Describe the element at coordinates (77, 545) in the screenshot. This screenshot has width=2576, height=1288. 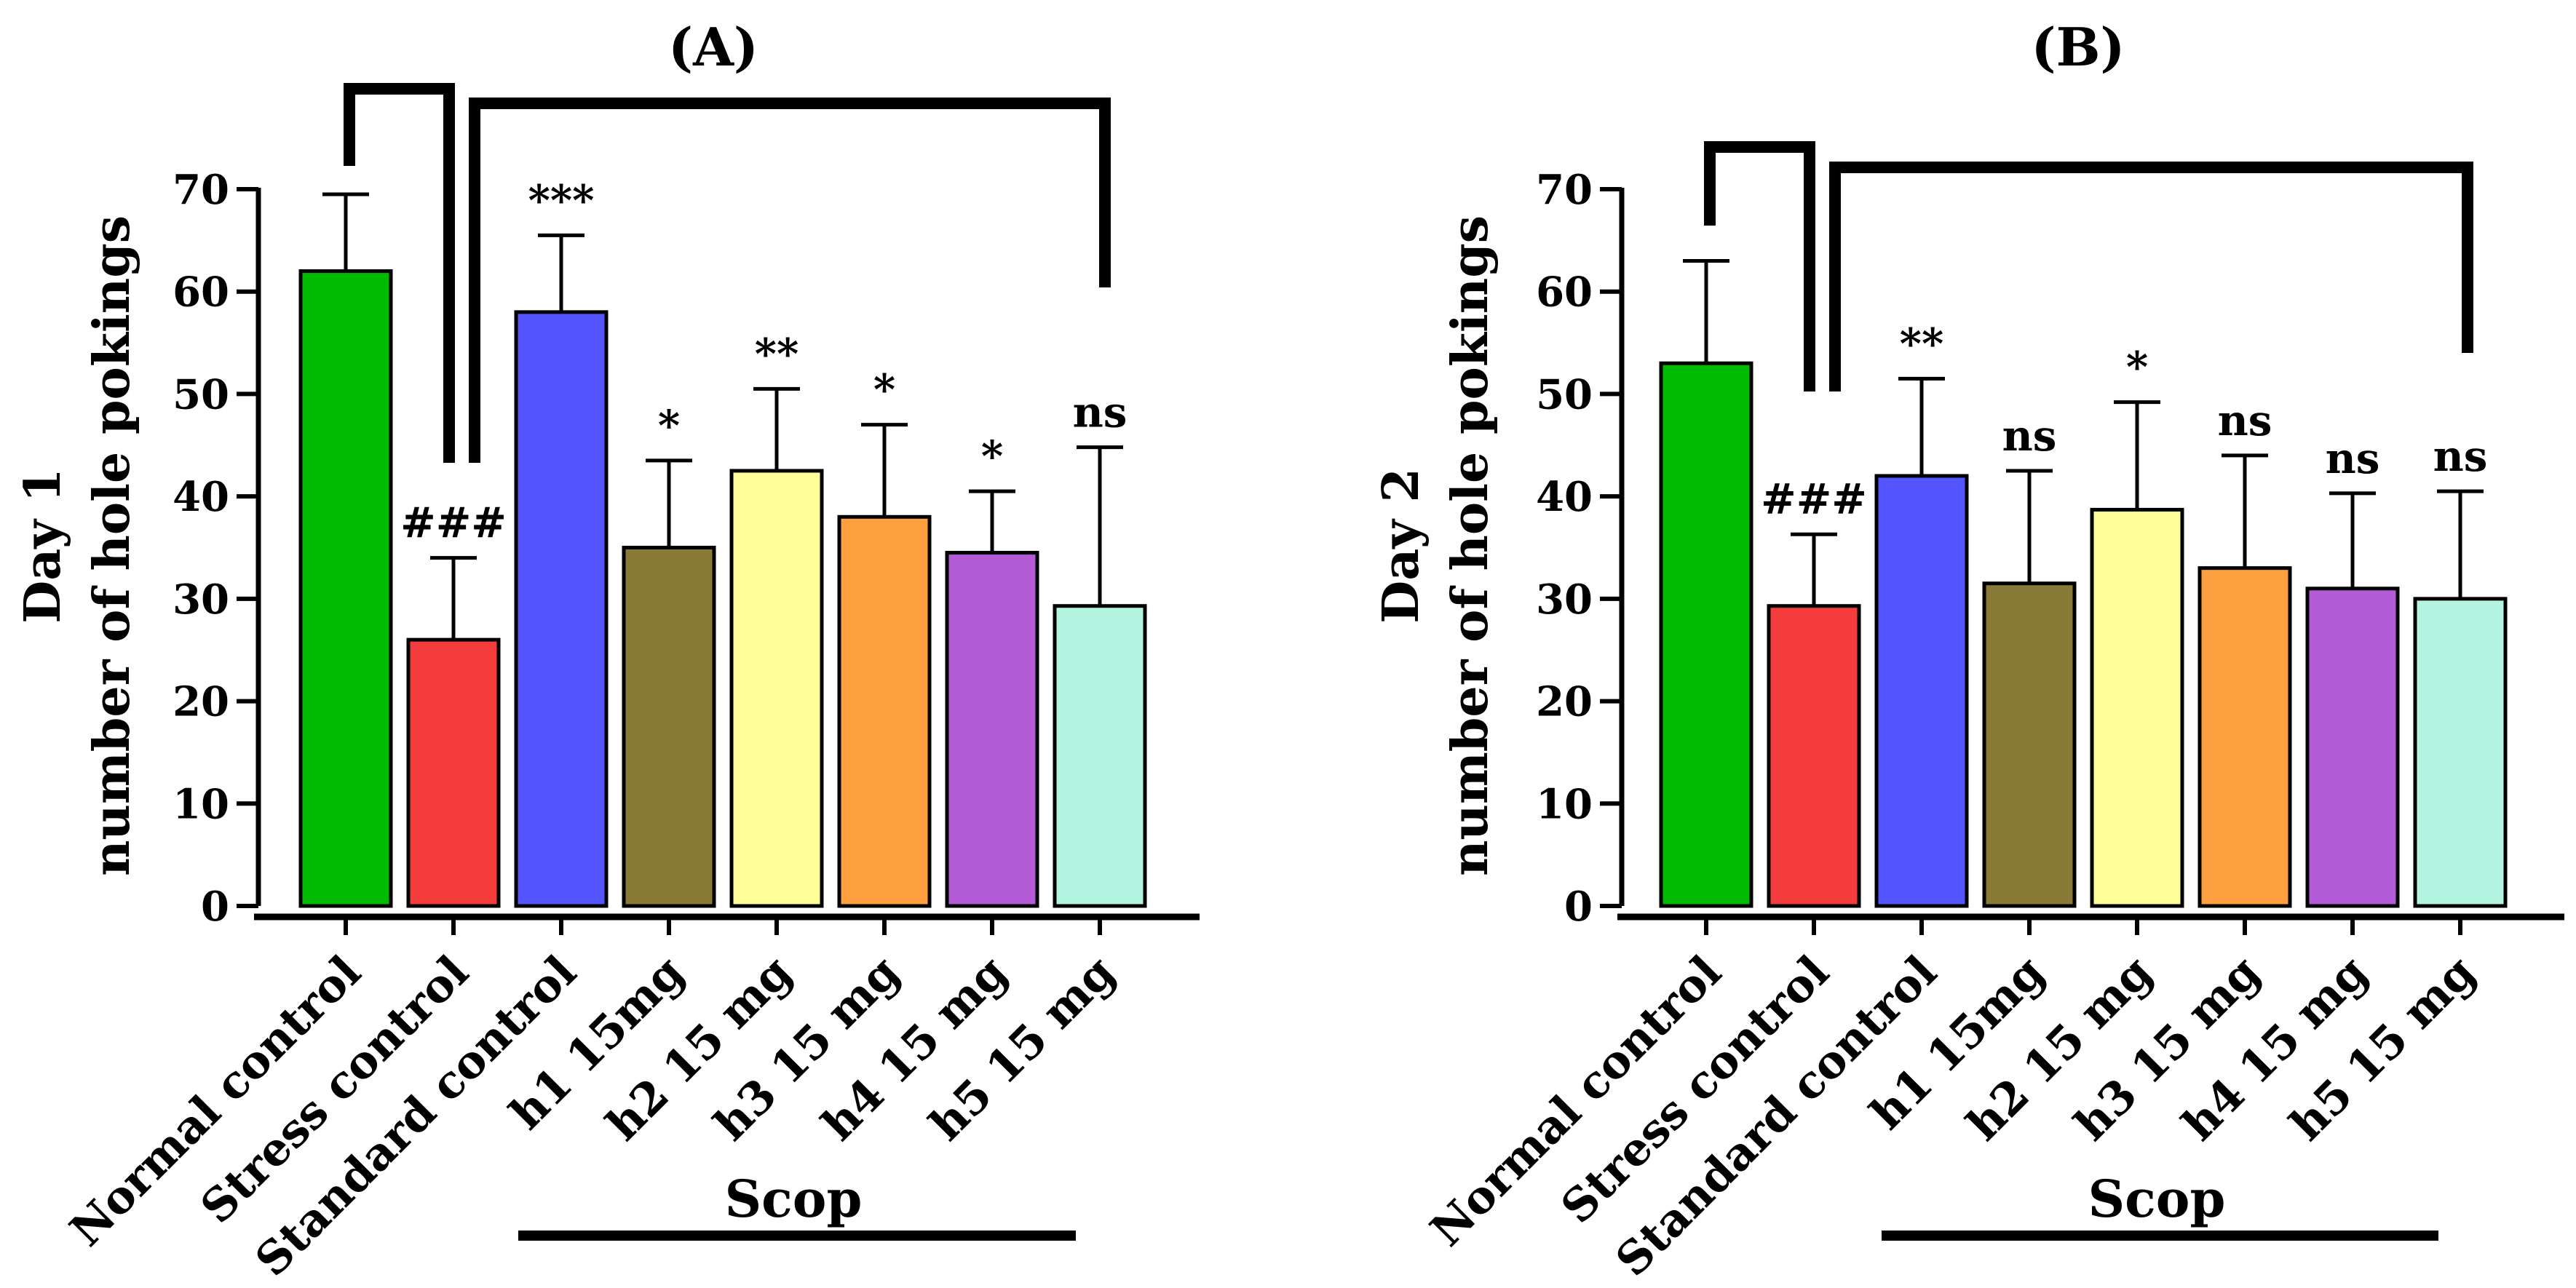
I see `y-axis-title: Day 1 number of hole pokings` at that location.